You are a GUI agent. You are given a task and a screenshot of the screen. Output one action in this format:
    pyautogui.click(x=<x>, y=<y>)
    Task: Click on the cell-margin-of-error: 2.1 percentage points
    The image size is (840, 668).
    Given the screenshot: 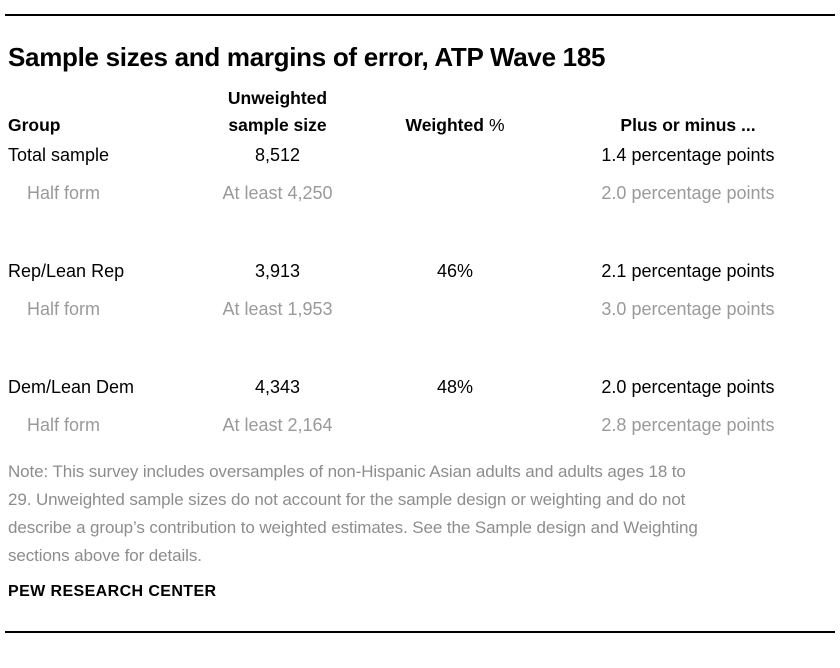 What is the action you would take?
    pyautogui.click(x=688, y=270)
    